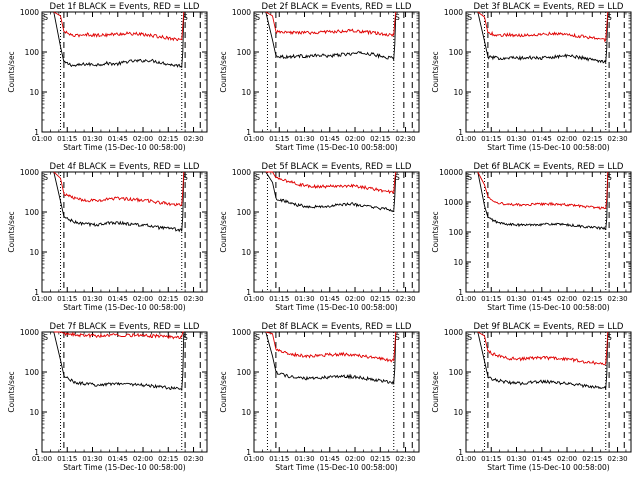 The width and height of the screenshot is (640, 480). What do you see at coordinates (337, 327) in the screenshot?
I see `panel-title: Det 8f BLACK = Events, RED = LLD` at bounding box center [337, 327].